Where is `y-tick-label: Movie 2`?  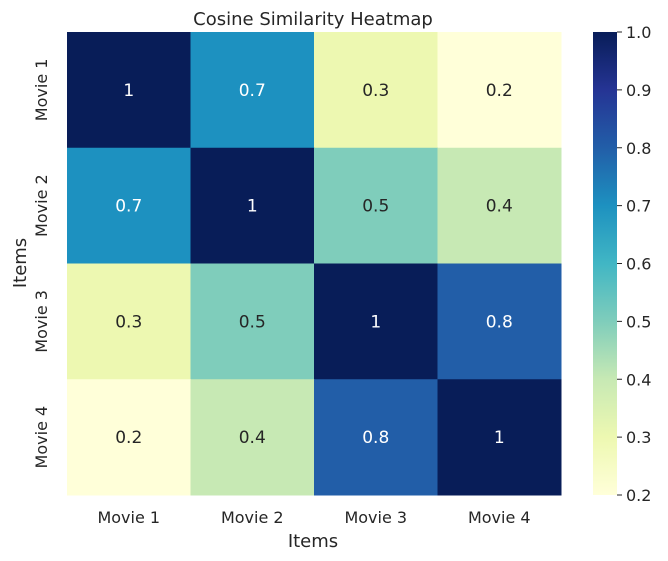 y-tick-label: Movie 2 is located at coordinates (41, 205).